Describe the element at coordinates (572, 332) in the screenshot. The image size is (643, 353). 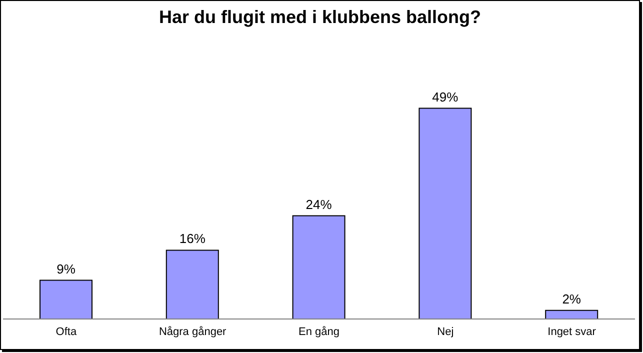
I see `x-tick-label: Inget svar` at that location.